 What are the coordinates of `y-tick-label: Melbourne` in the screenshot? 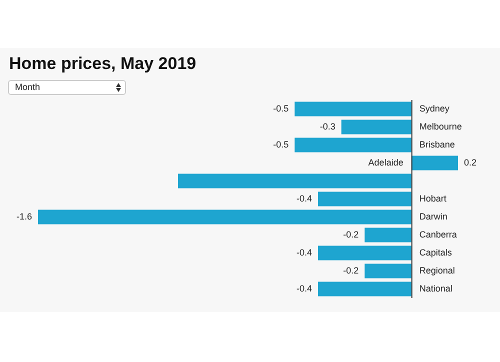 It's located at (440, 126).